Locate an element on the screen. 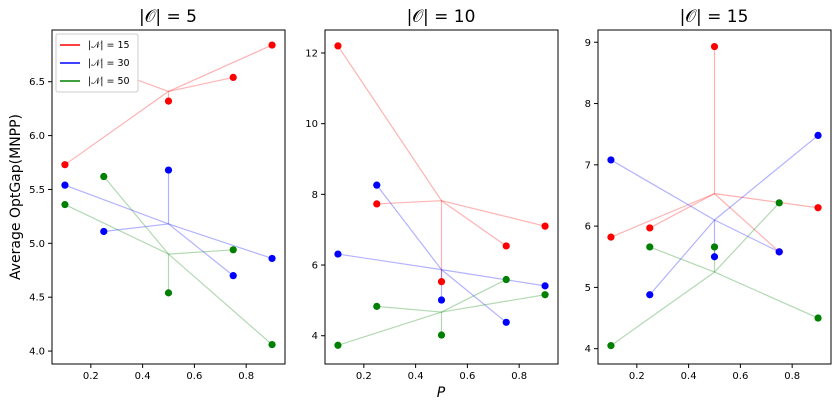  panel-3-ytick-label-1: 4 is located at coordinates (588, 349).